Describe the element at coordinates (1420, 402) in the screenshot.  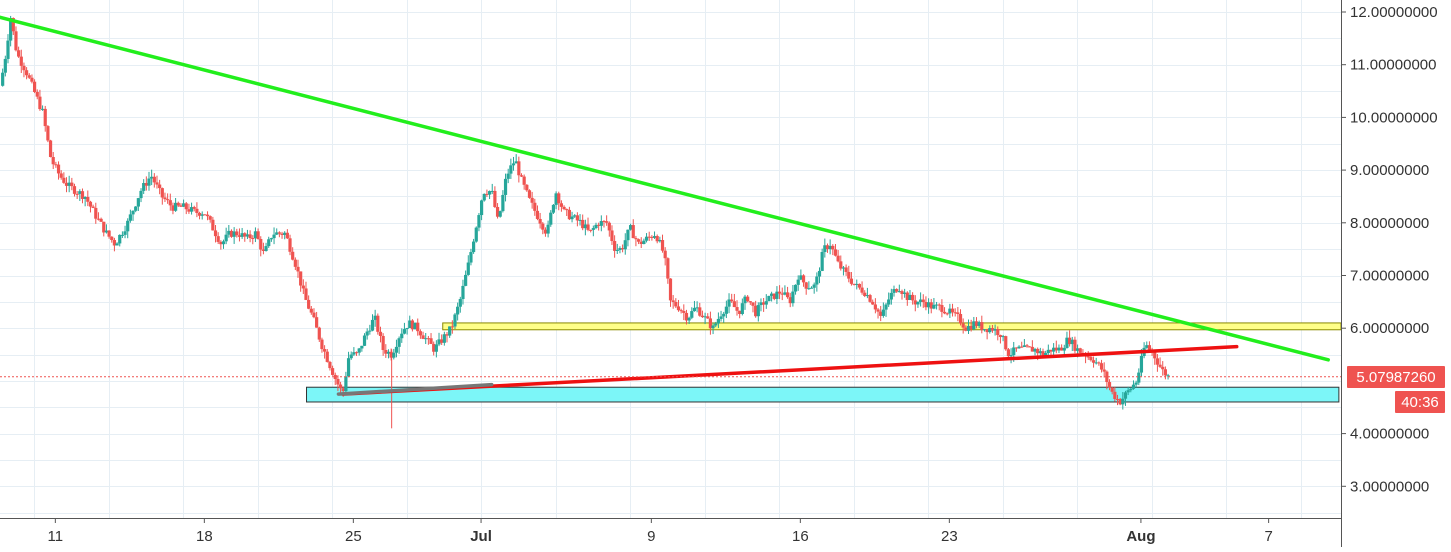
I see `countdown-tag: 40:36` at that location.